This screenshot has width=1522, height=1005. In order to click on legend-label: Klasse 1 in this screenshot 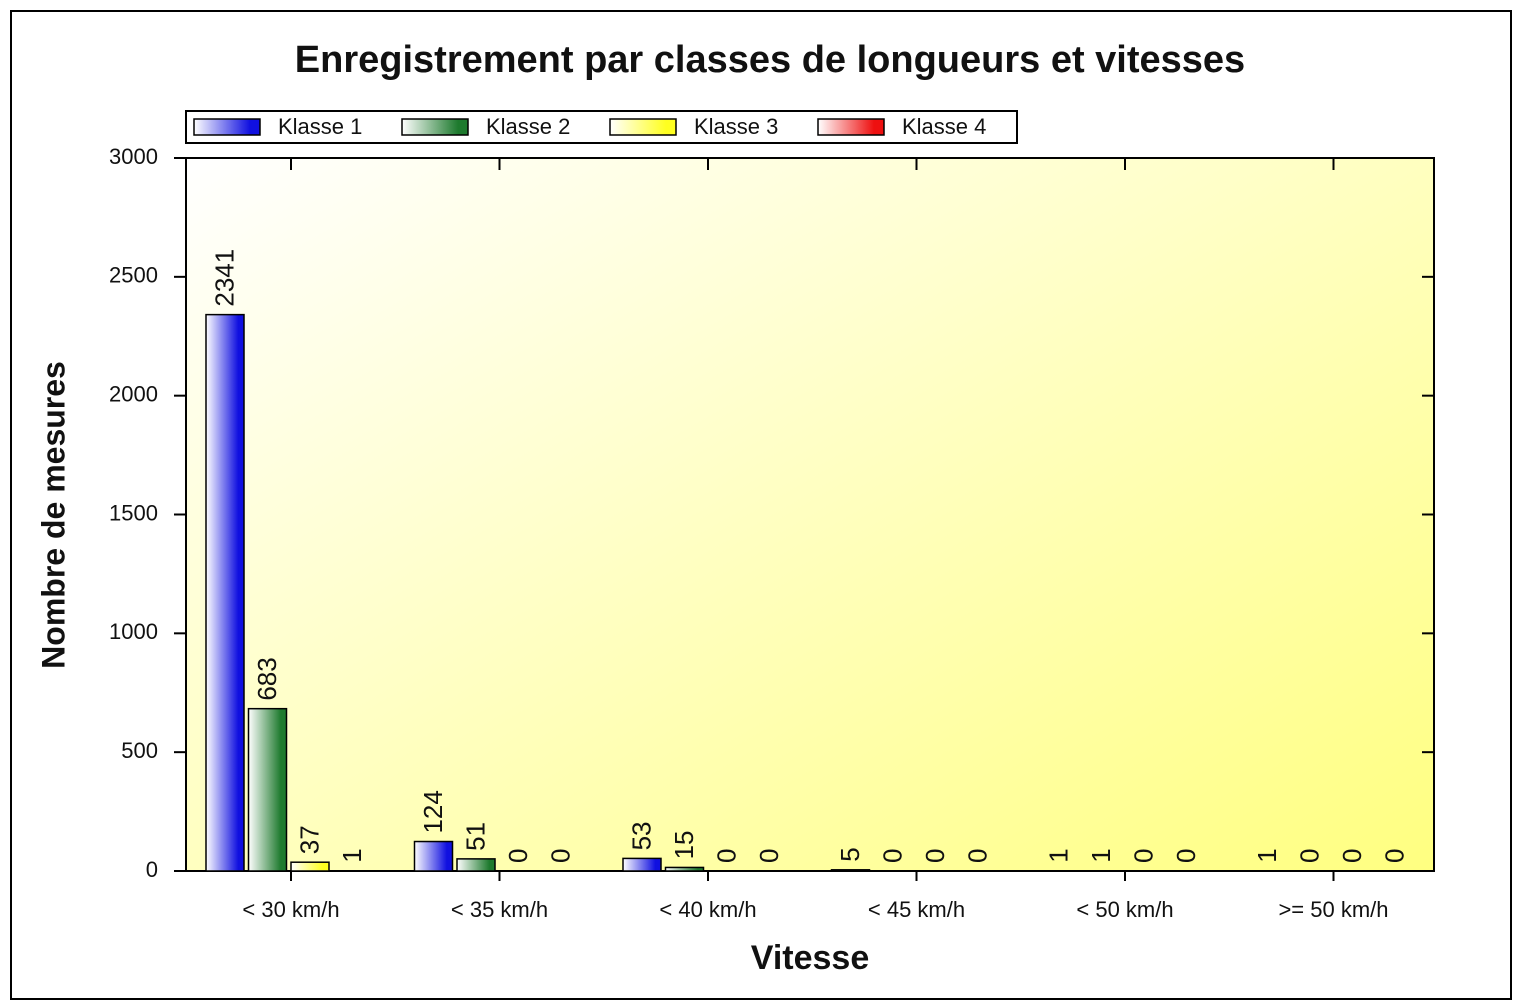, I will do `click(320, 126)`.